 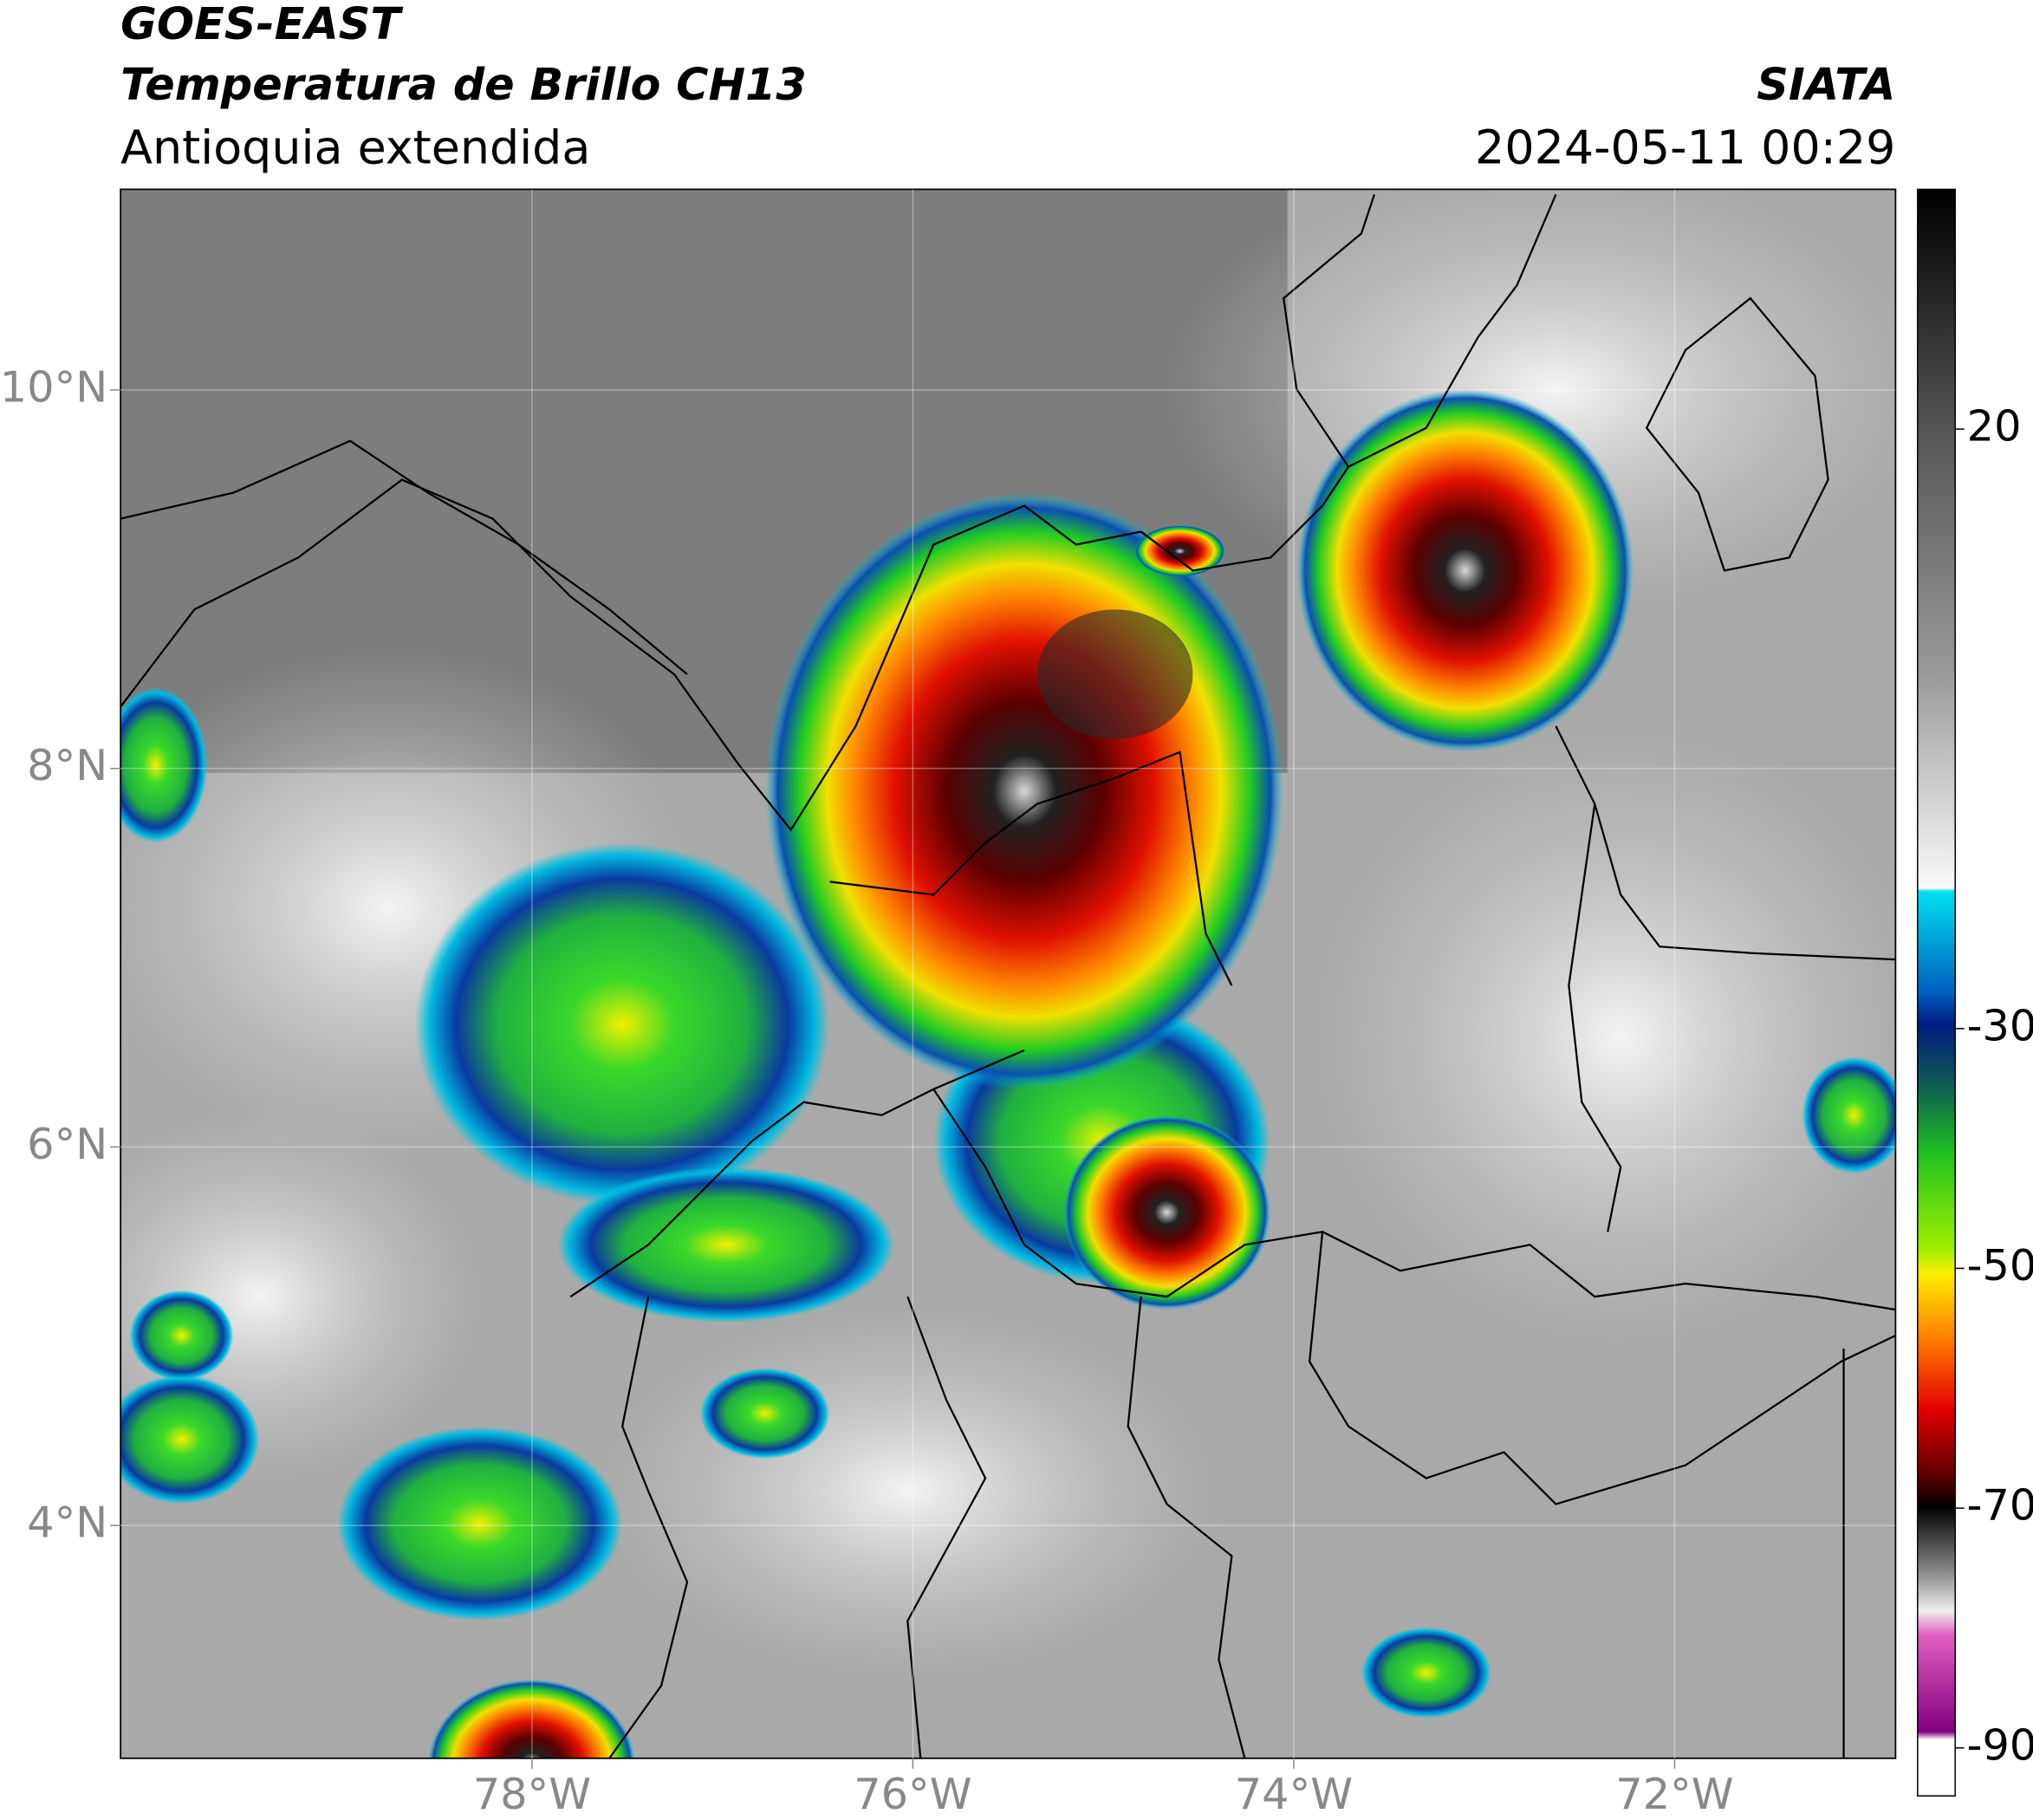 I want to click on lon-tick-label: 72°W, so click(x=1674, y=1794).